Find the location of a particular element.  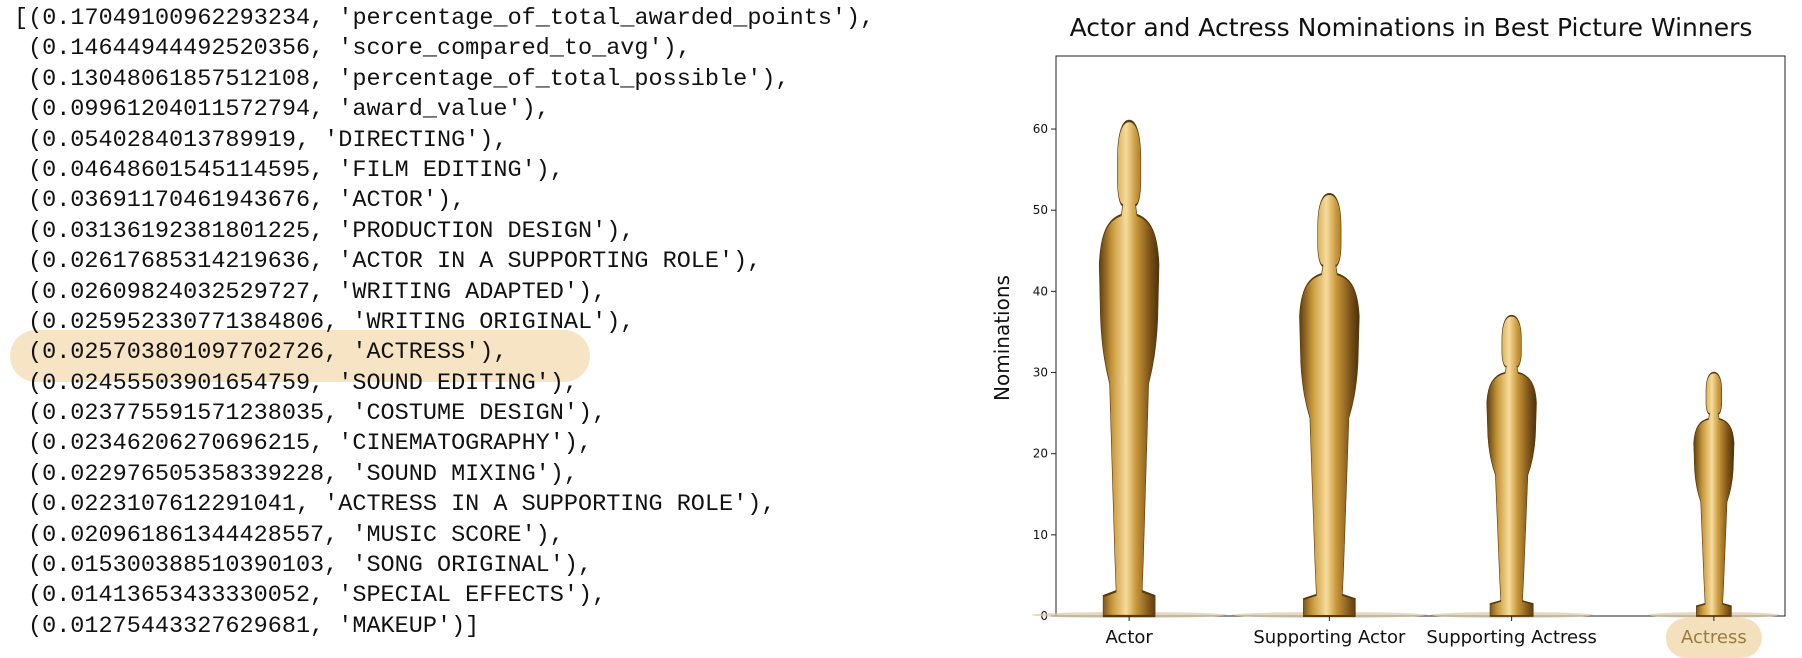

x-tick-label: Supporting Actor is located at coordinates (1329, 637).